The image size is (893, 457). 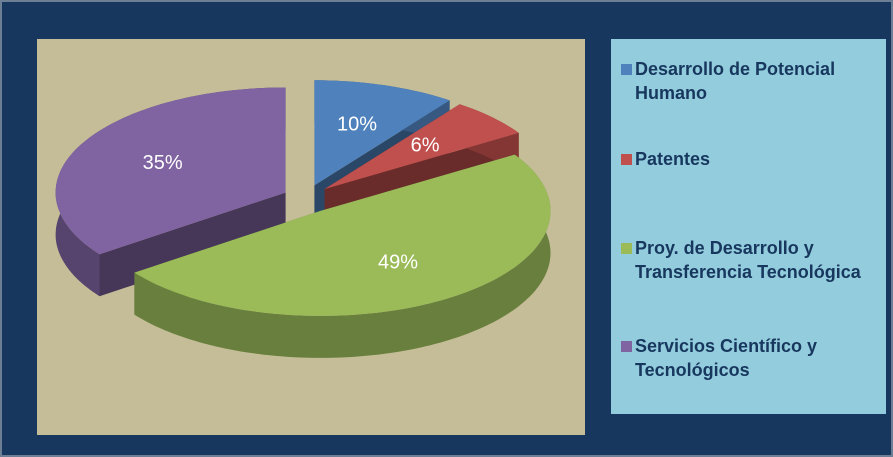 I want to click on legend-item: Servicios Científico y Tecnológicos, so click(x=756, y=358).